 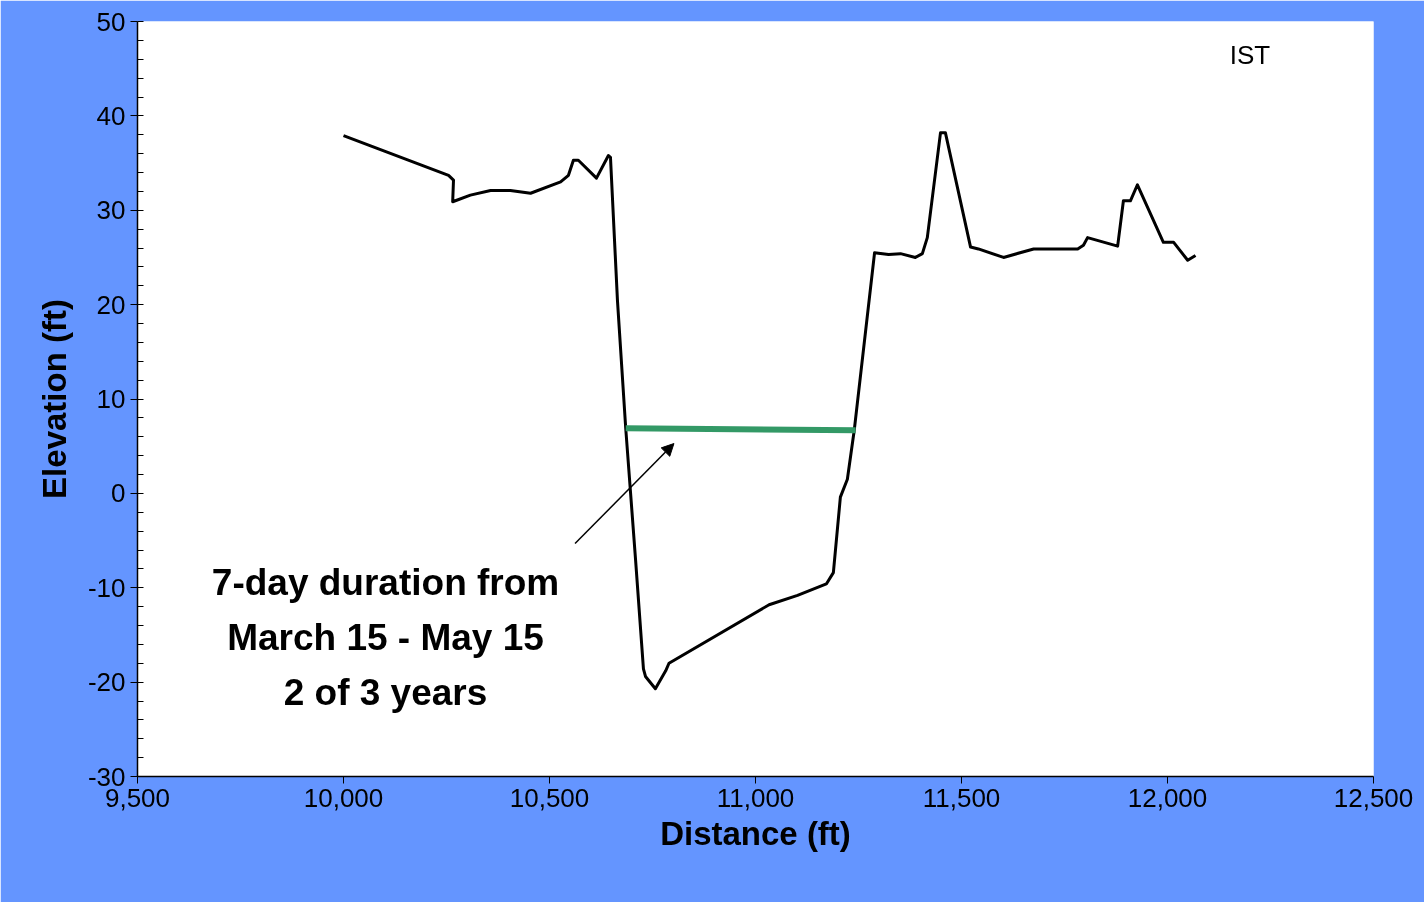 I want to click on x-tick-label: 11,000, so click(x=755, y=797).